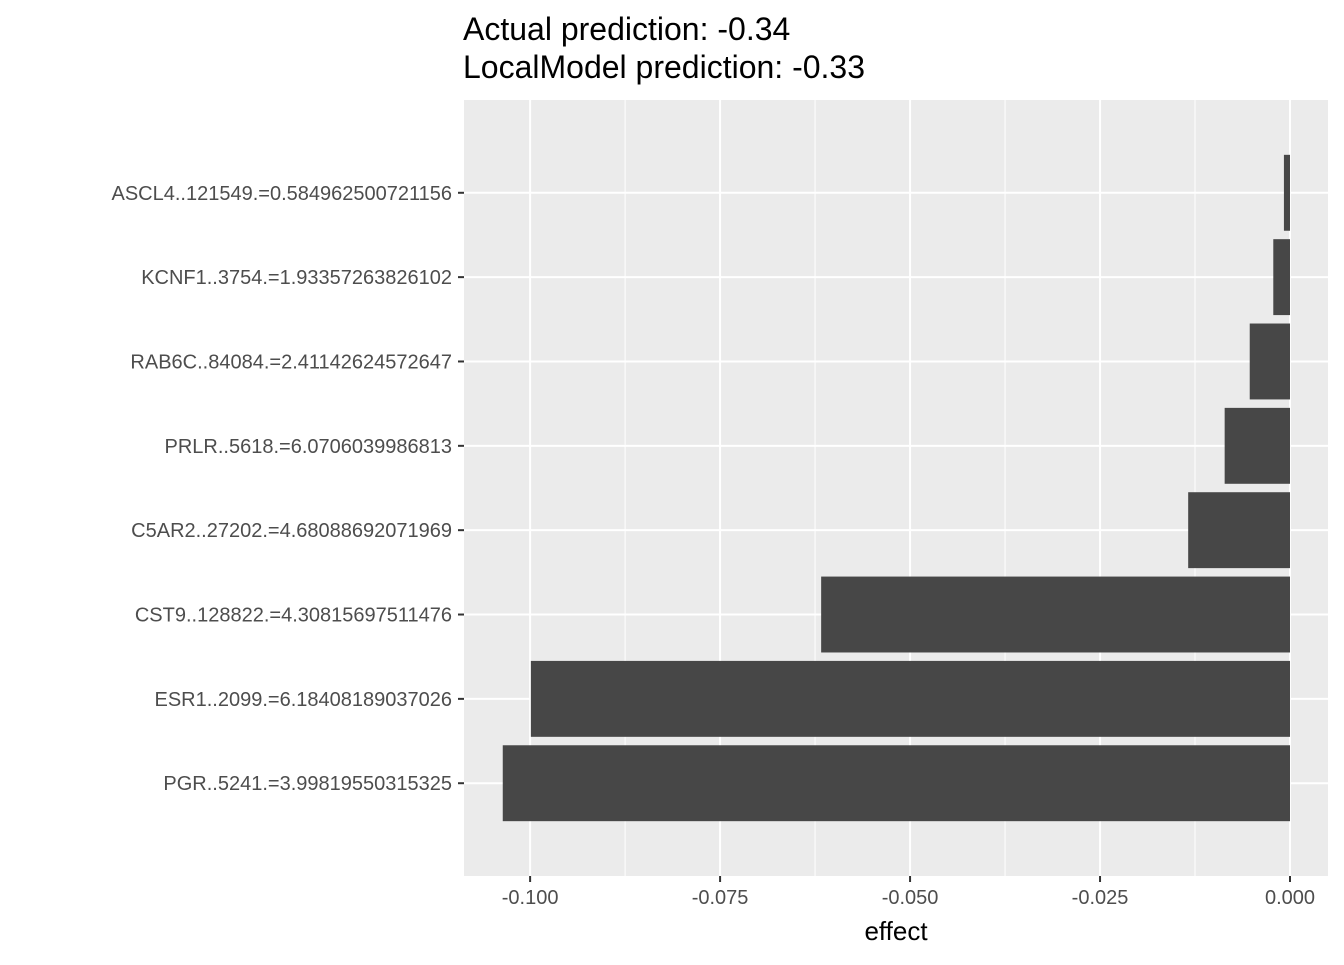 The image size is (1344, 965). Describe the element at coordinates (296, 278) in the screenshot. I see `y-tick-label: KCNF1..3754.=1.93357263826102` at that location.